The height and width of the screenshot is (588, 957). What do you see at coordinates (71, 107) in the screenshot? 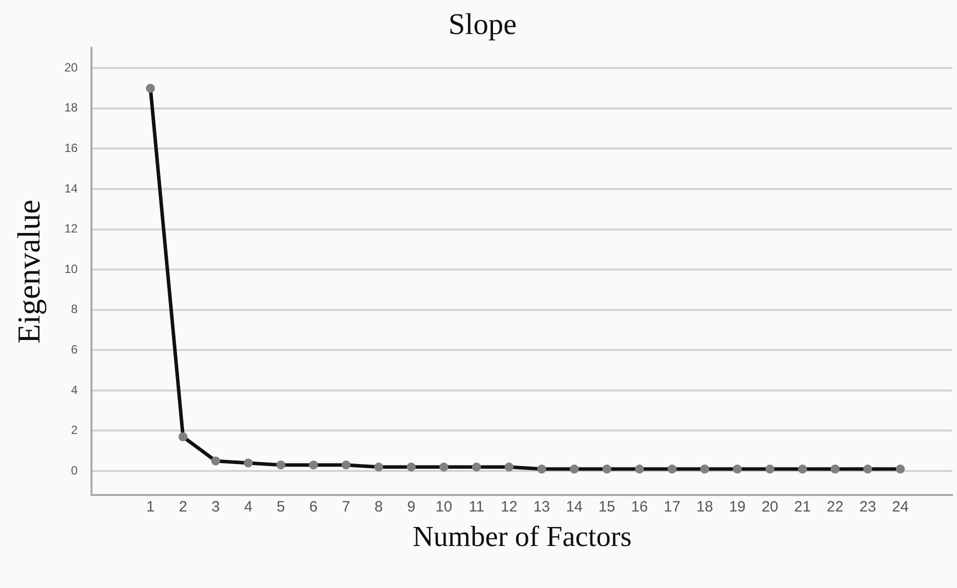
I see `y-tick-label: 18` at bounding box center [71, 107].